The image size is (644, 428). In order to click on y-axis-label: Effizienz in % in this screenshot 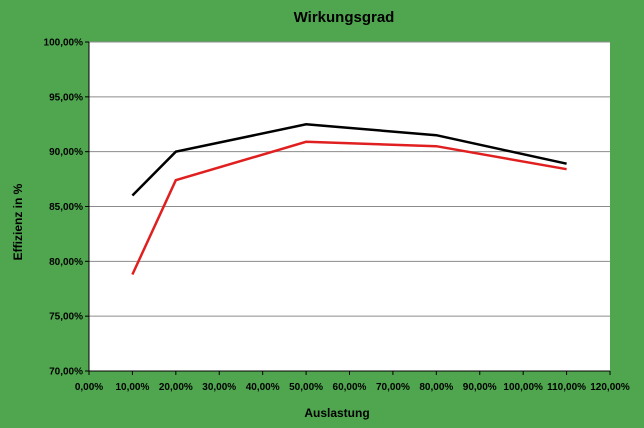, I will do `click(18, 221)`.